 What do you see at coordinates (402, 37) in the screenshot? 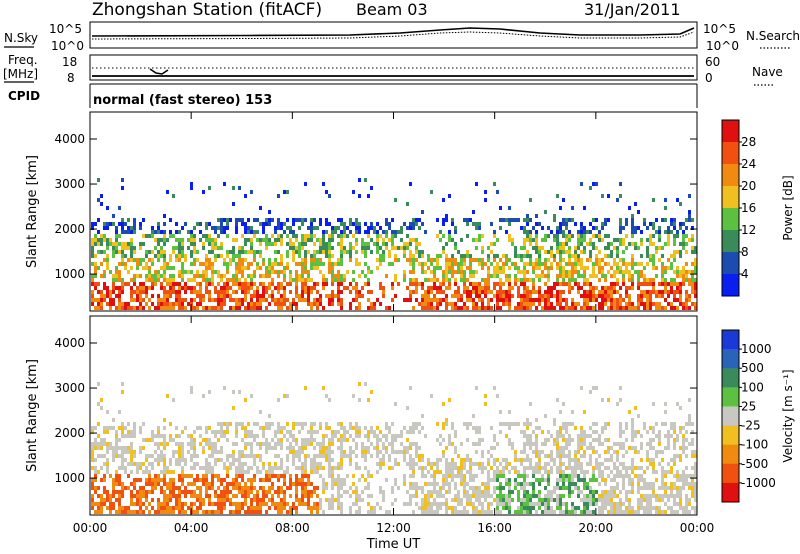
I see `noise-panel: N.Sky 10^5 10^0 N.Search 10^5 10^0` at bounding box center [402, 37].